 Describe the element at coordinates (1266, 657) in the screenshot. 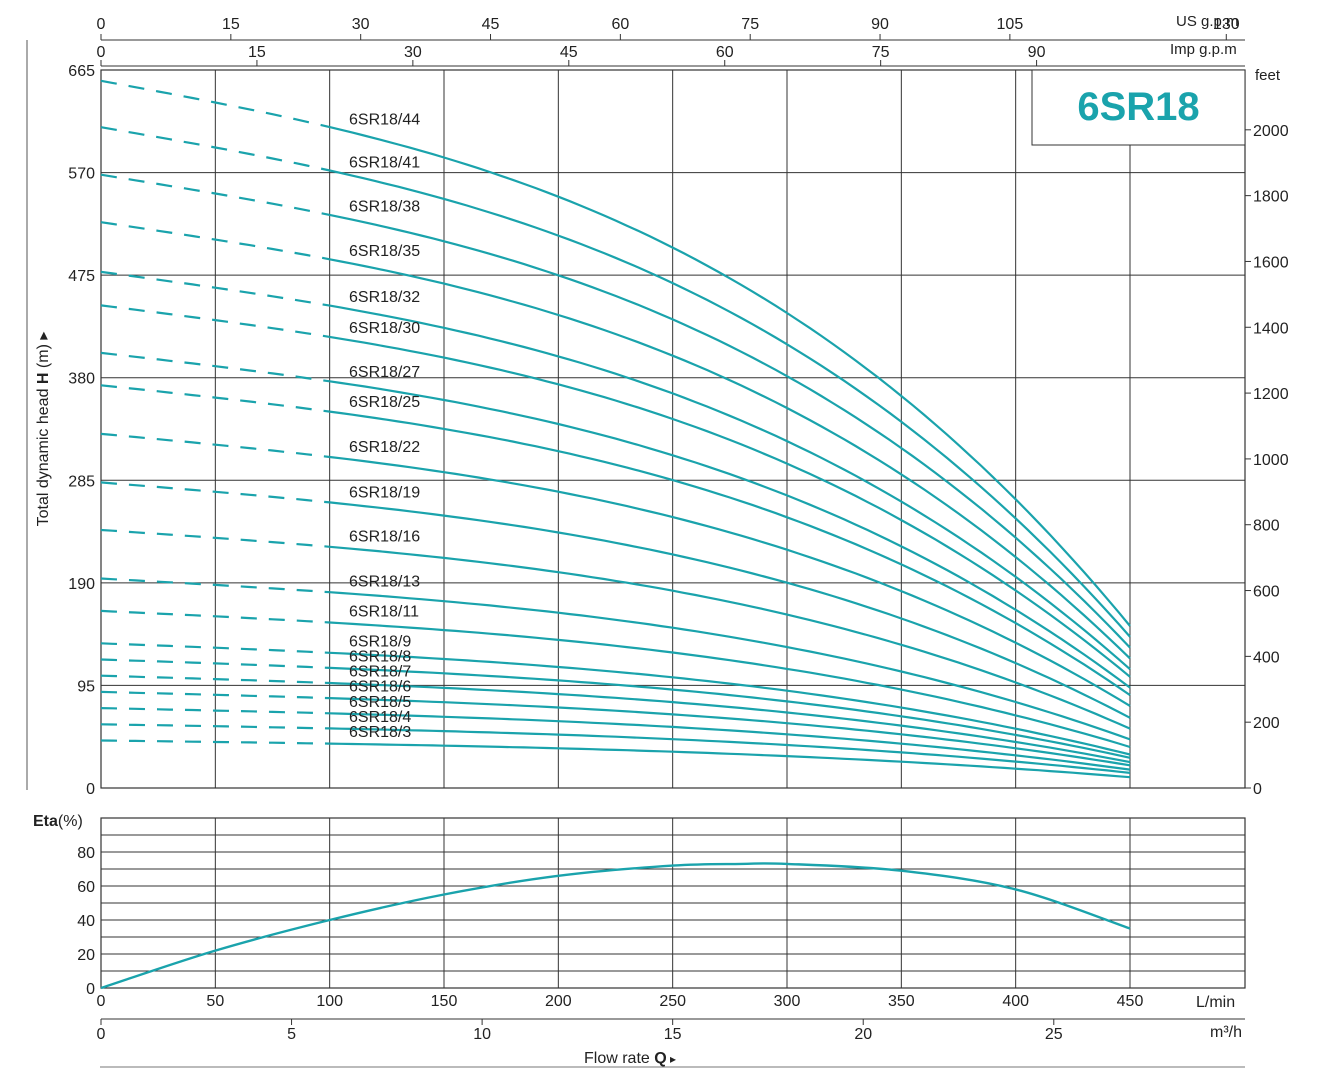

I see `feet-tick-label: 400` at that location.